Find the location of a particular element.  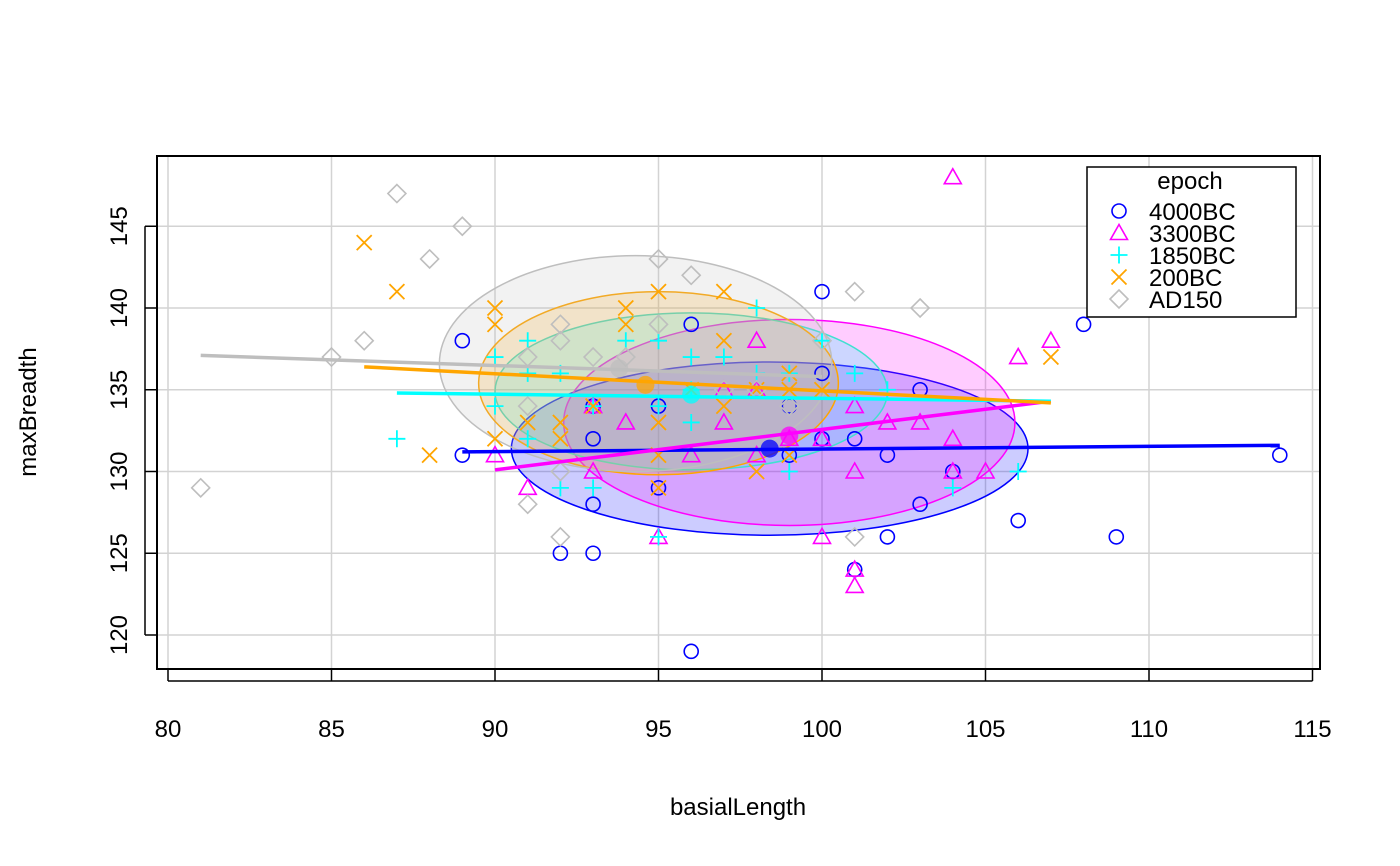

x-tick-label: 90 is located at coordinates (495, 729).